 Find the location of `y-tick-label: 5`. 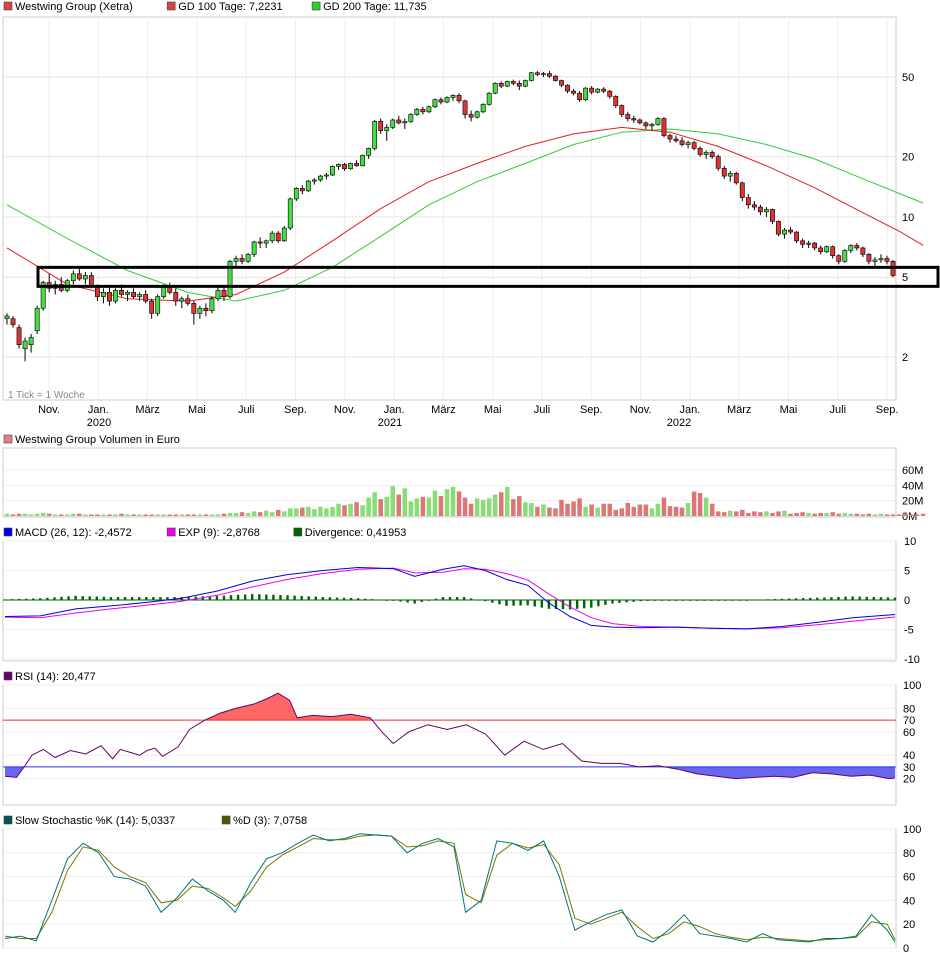

y-tick-label: 5 is located at coordinates (905, 278).